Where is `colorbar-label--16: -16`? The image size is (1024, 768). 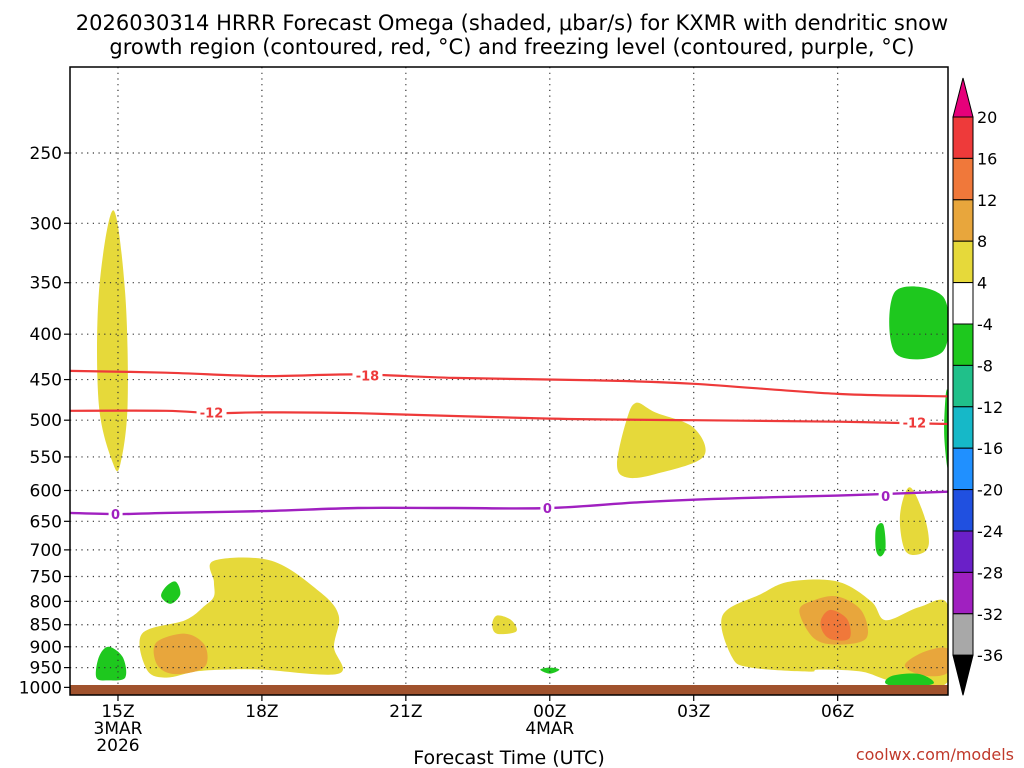
colorbar-label--16: -16 is located at coordinates (990, 448).